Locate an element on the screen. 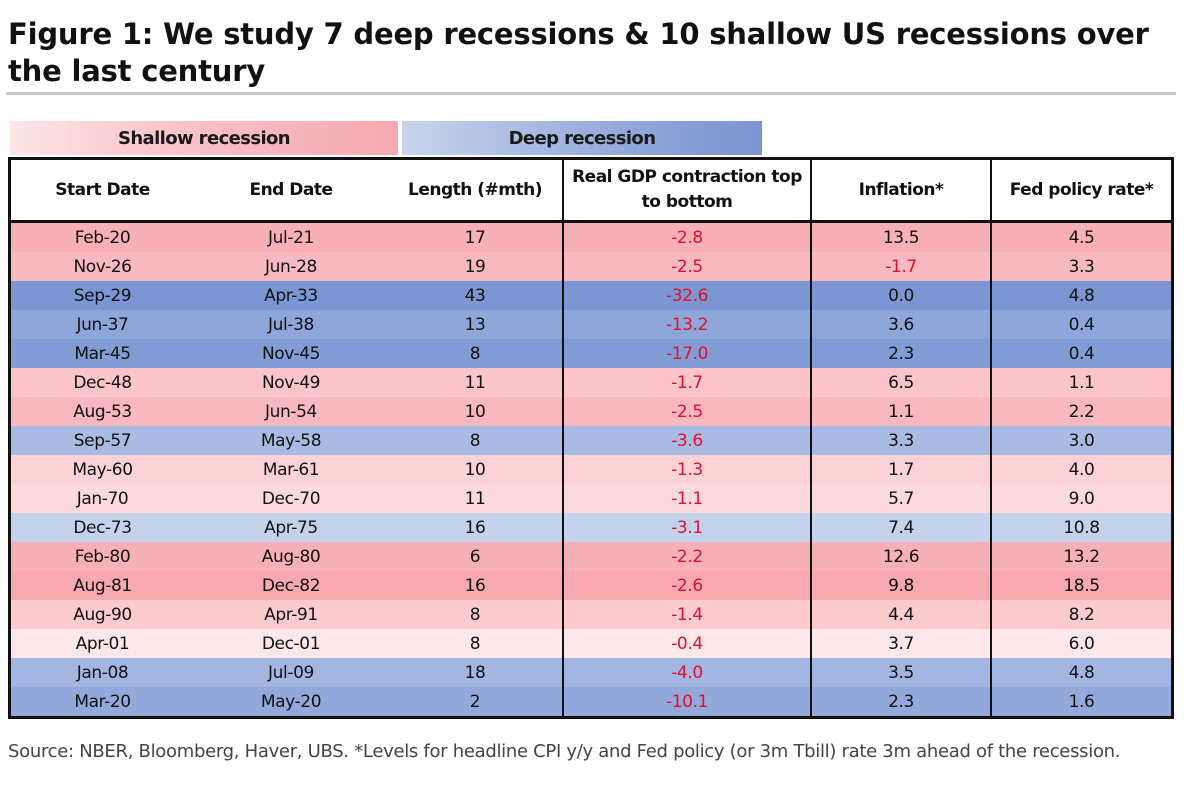  cell-start-date: Aug-81 is located at coordinates (102, 585).